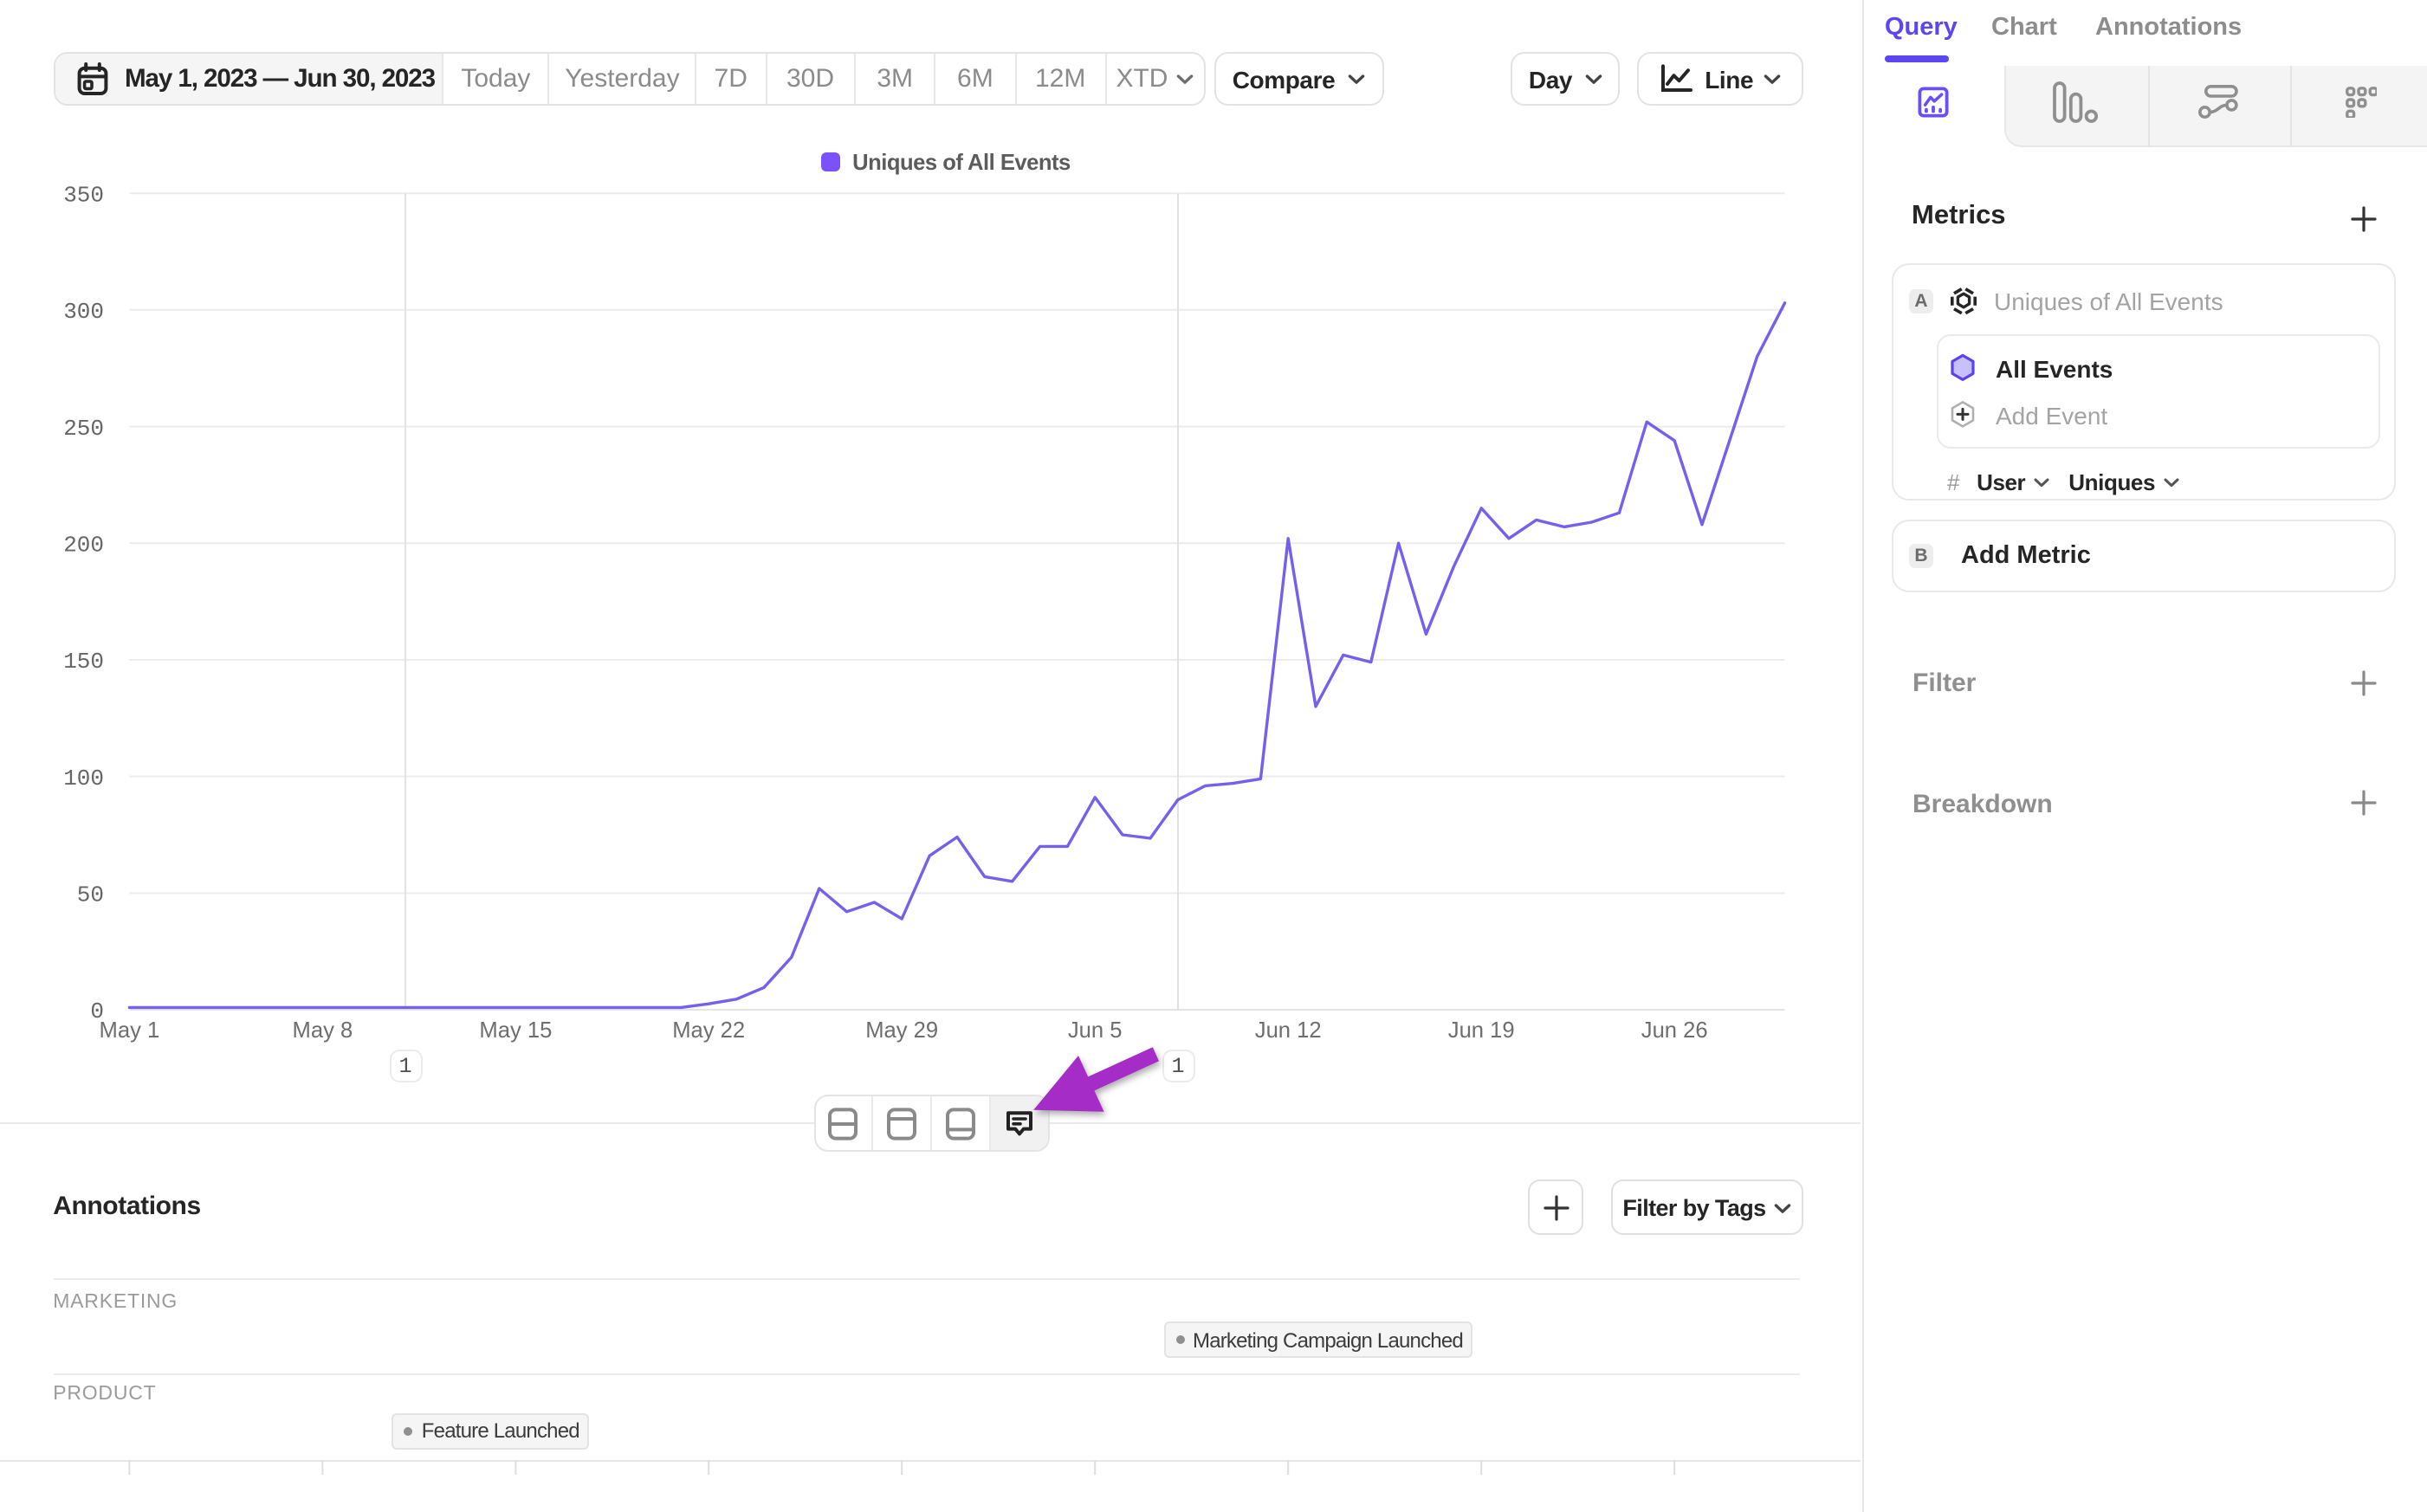 Image resolution: width=2427 pixels, height=1512 pixels. Describe the element at coordinates (83, 545) in the screenshot. I see `svg-text: 200` at that location.